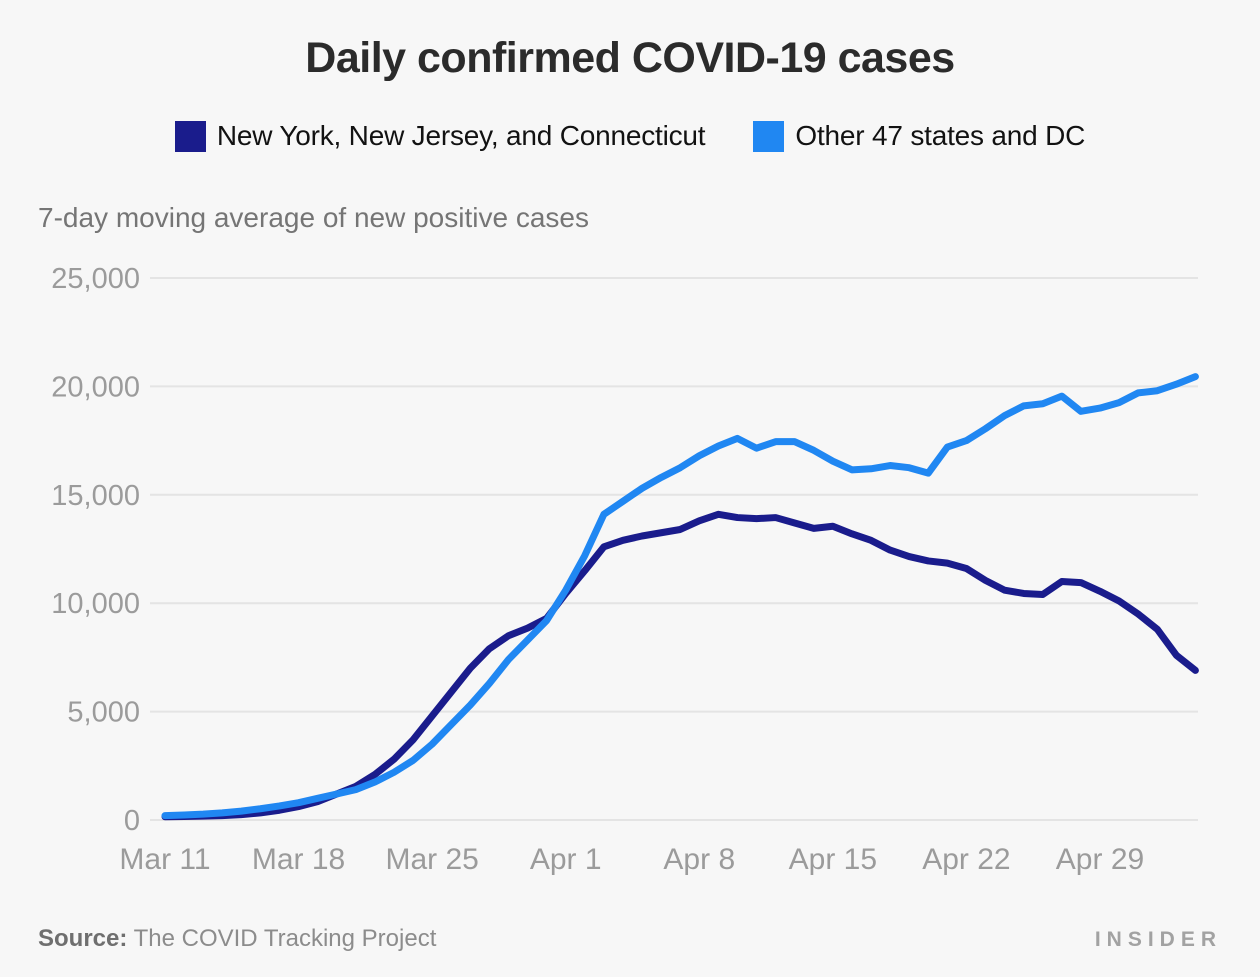  Describe the element at coordinates (1158, 939) in the screenshot. I see `insider-logo: INSIDER` at that location.